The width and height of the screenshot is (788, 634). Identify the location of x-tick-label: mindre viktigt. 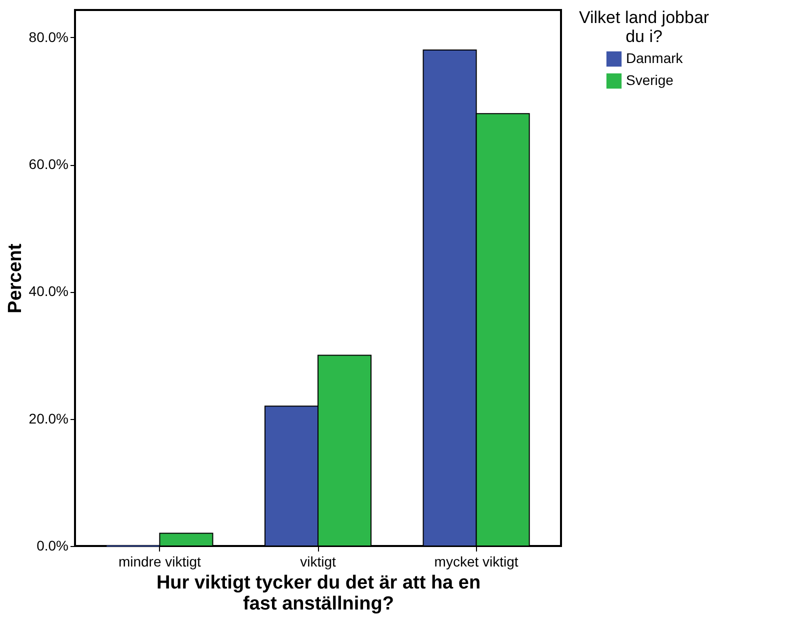
(160, 562).